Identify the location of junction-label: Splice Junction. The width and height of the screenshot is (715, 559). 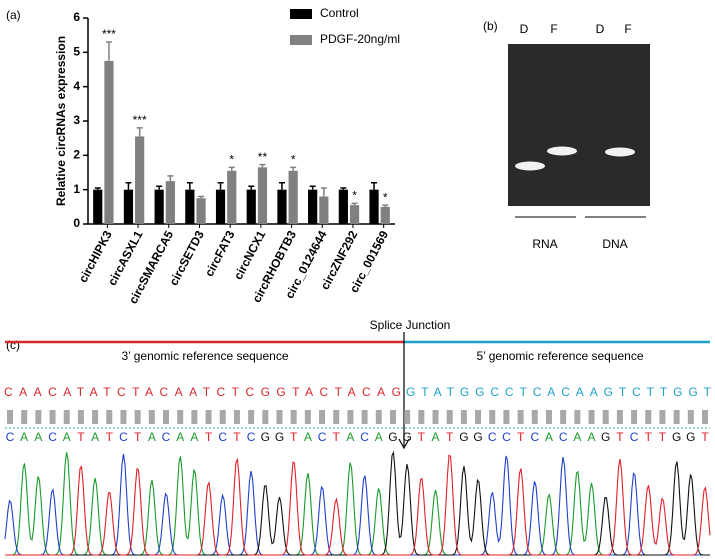
(410, 325).